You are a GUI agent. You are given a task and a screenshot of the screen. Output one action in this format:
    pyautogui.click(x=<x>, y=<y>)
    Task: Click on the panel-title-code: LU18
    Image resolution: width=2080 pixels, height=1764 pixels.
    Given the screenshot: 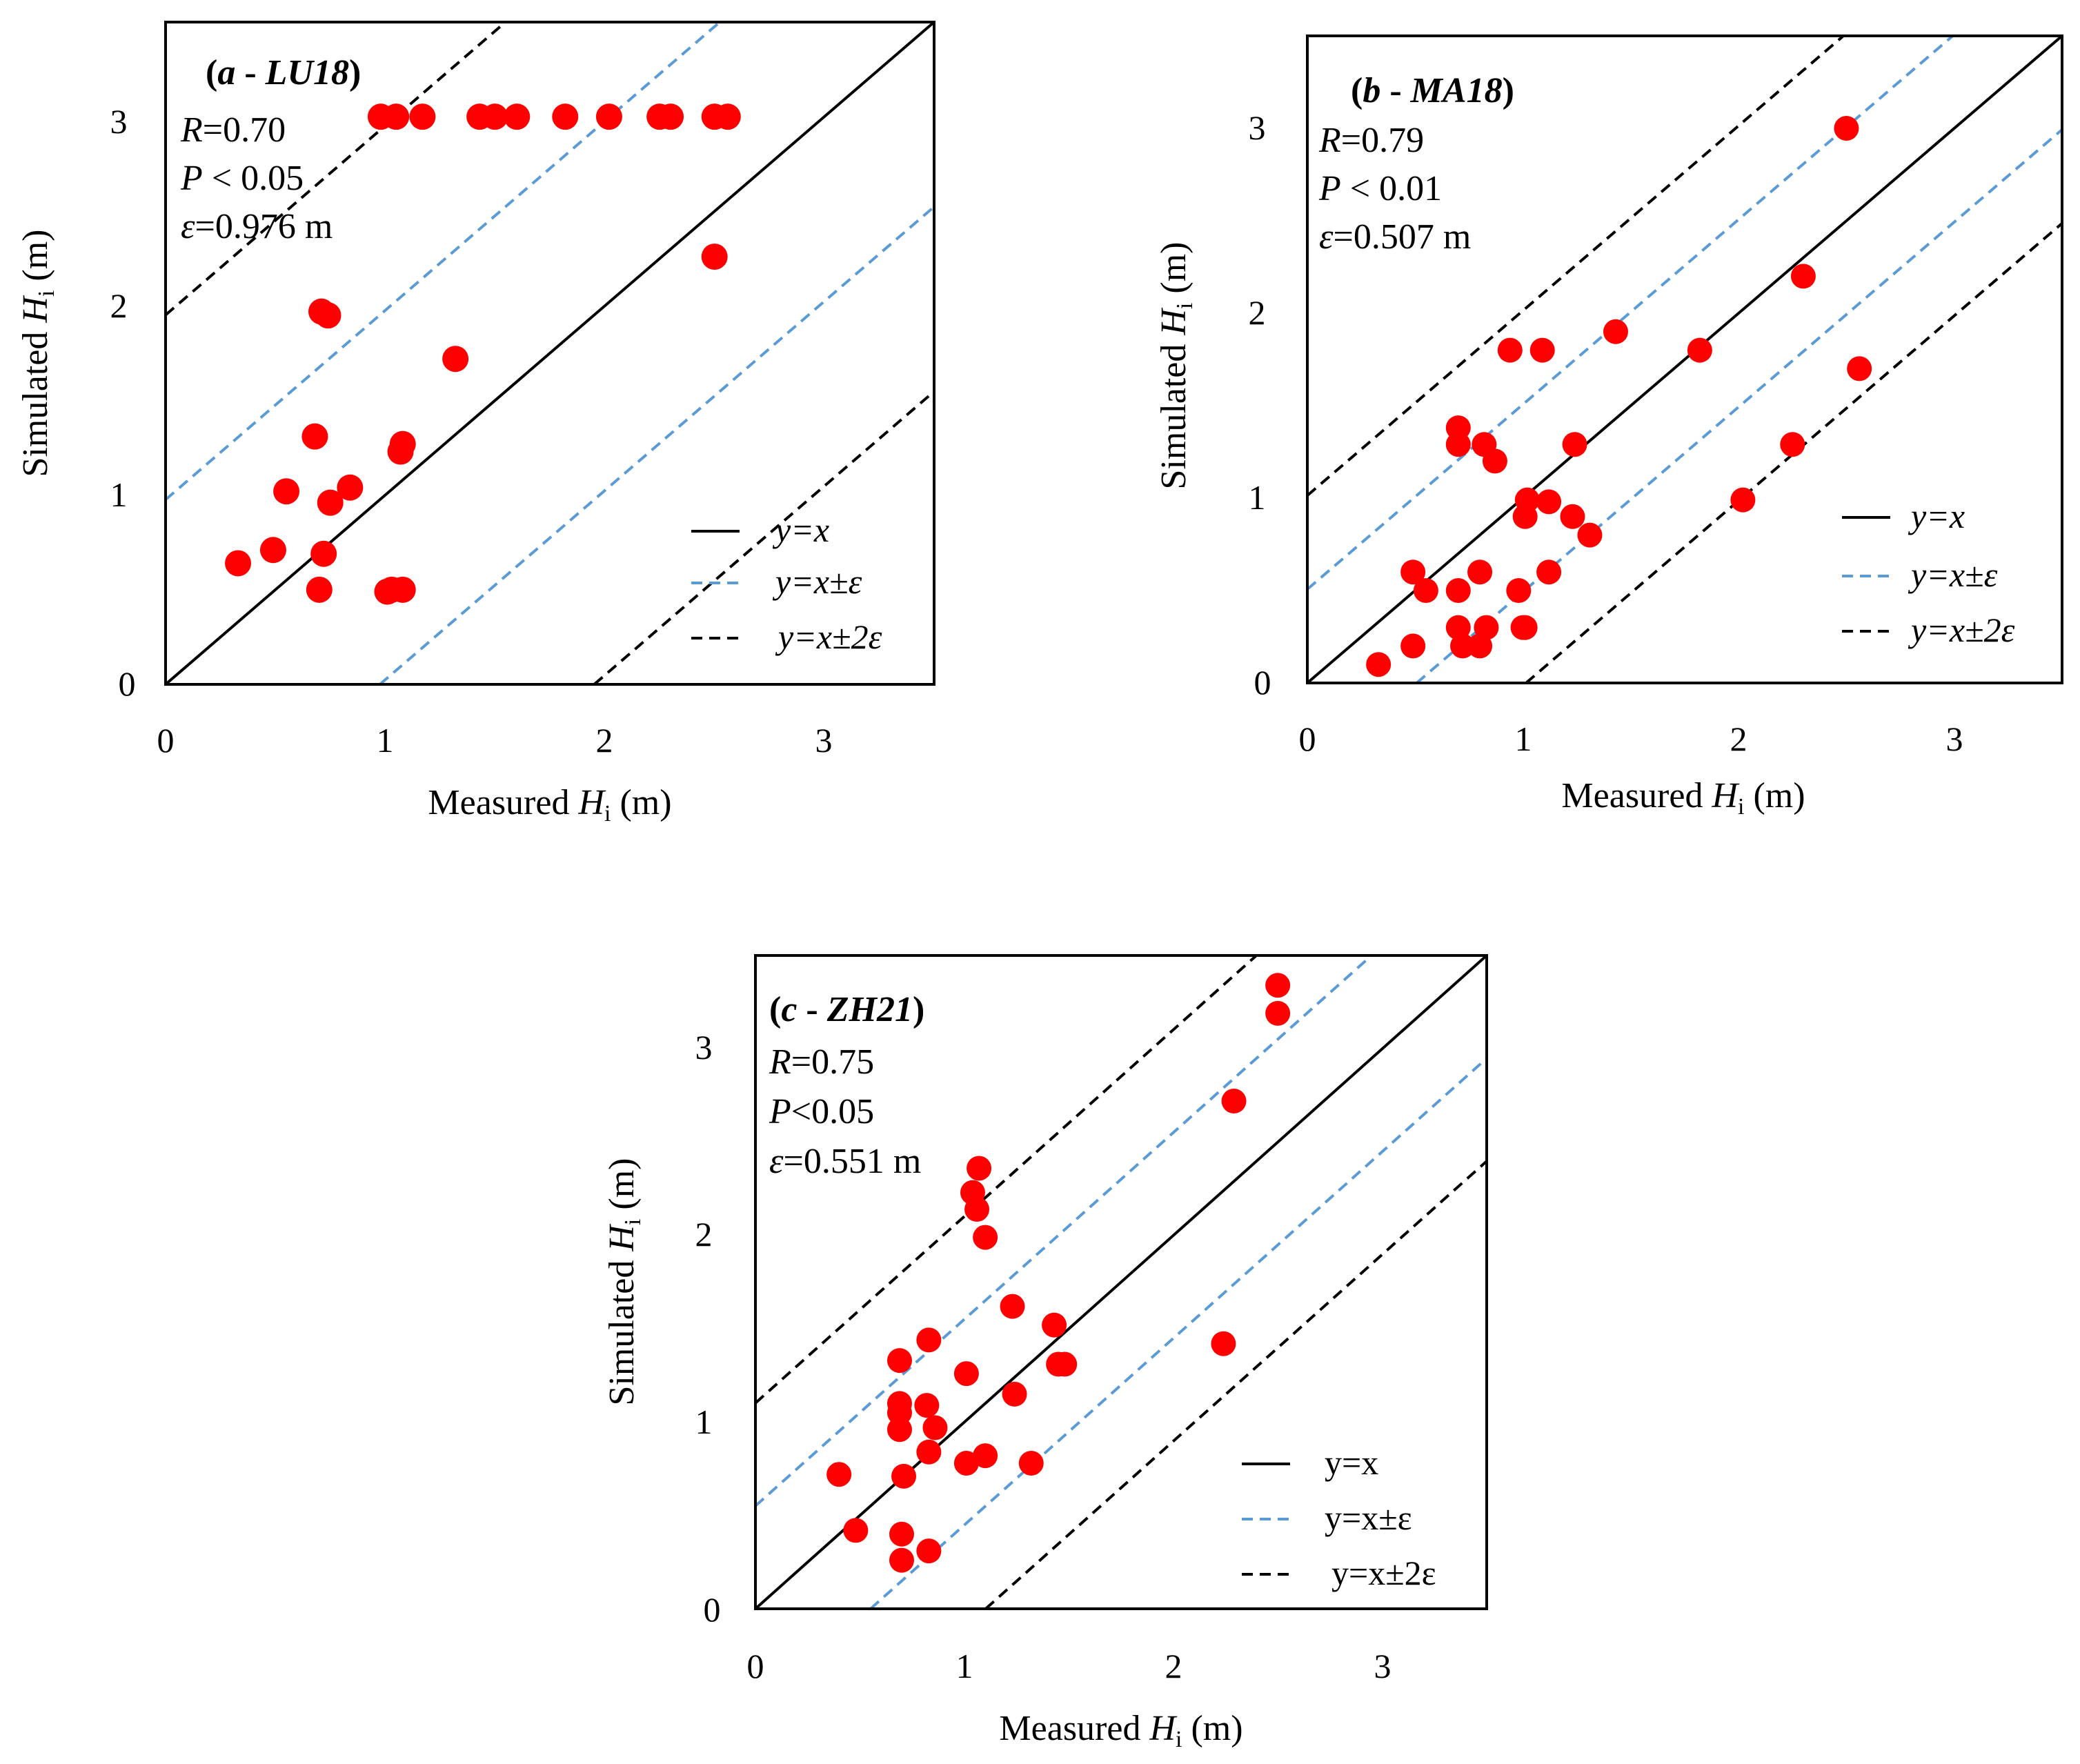 What is the action you would take?
    pyautogui.click(x=307, y=72)
    